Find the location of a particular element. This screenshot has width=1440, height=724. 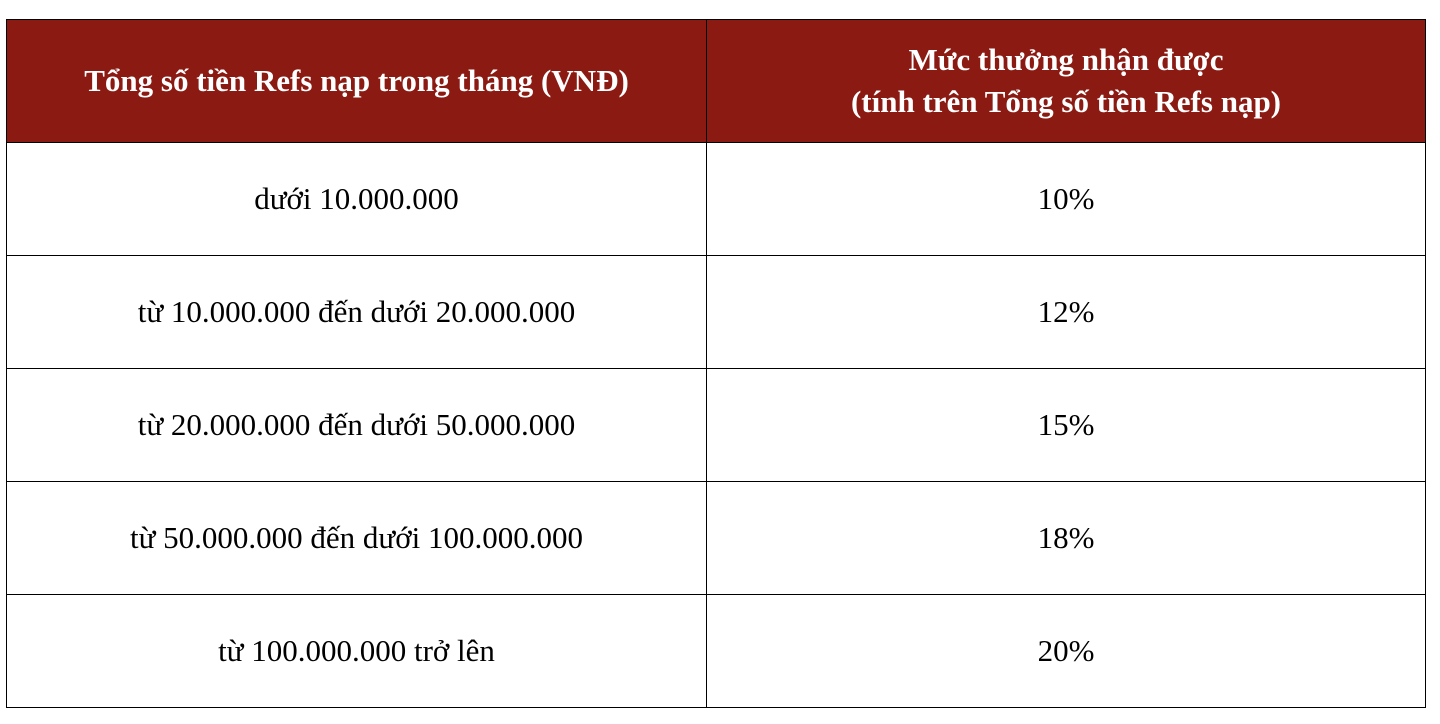

reward-cell: 20% is located at coordinates (1066, 651).